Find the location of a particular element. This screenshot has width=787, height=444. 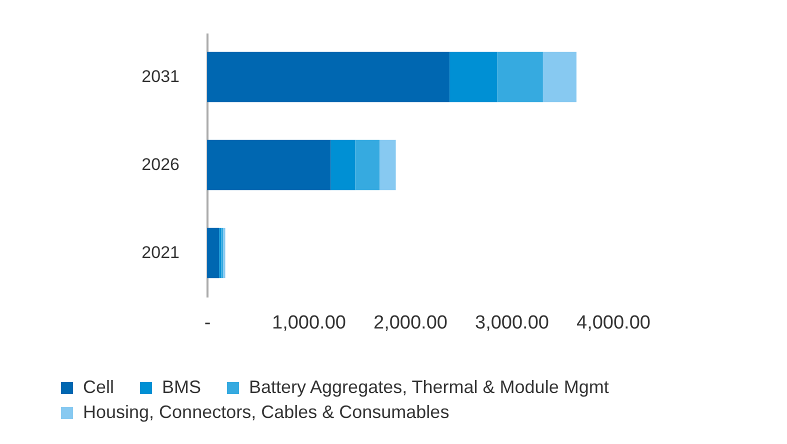

y-tick-label: 2031 is located at coordinates (161, 76).